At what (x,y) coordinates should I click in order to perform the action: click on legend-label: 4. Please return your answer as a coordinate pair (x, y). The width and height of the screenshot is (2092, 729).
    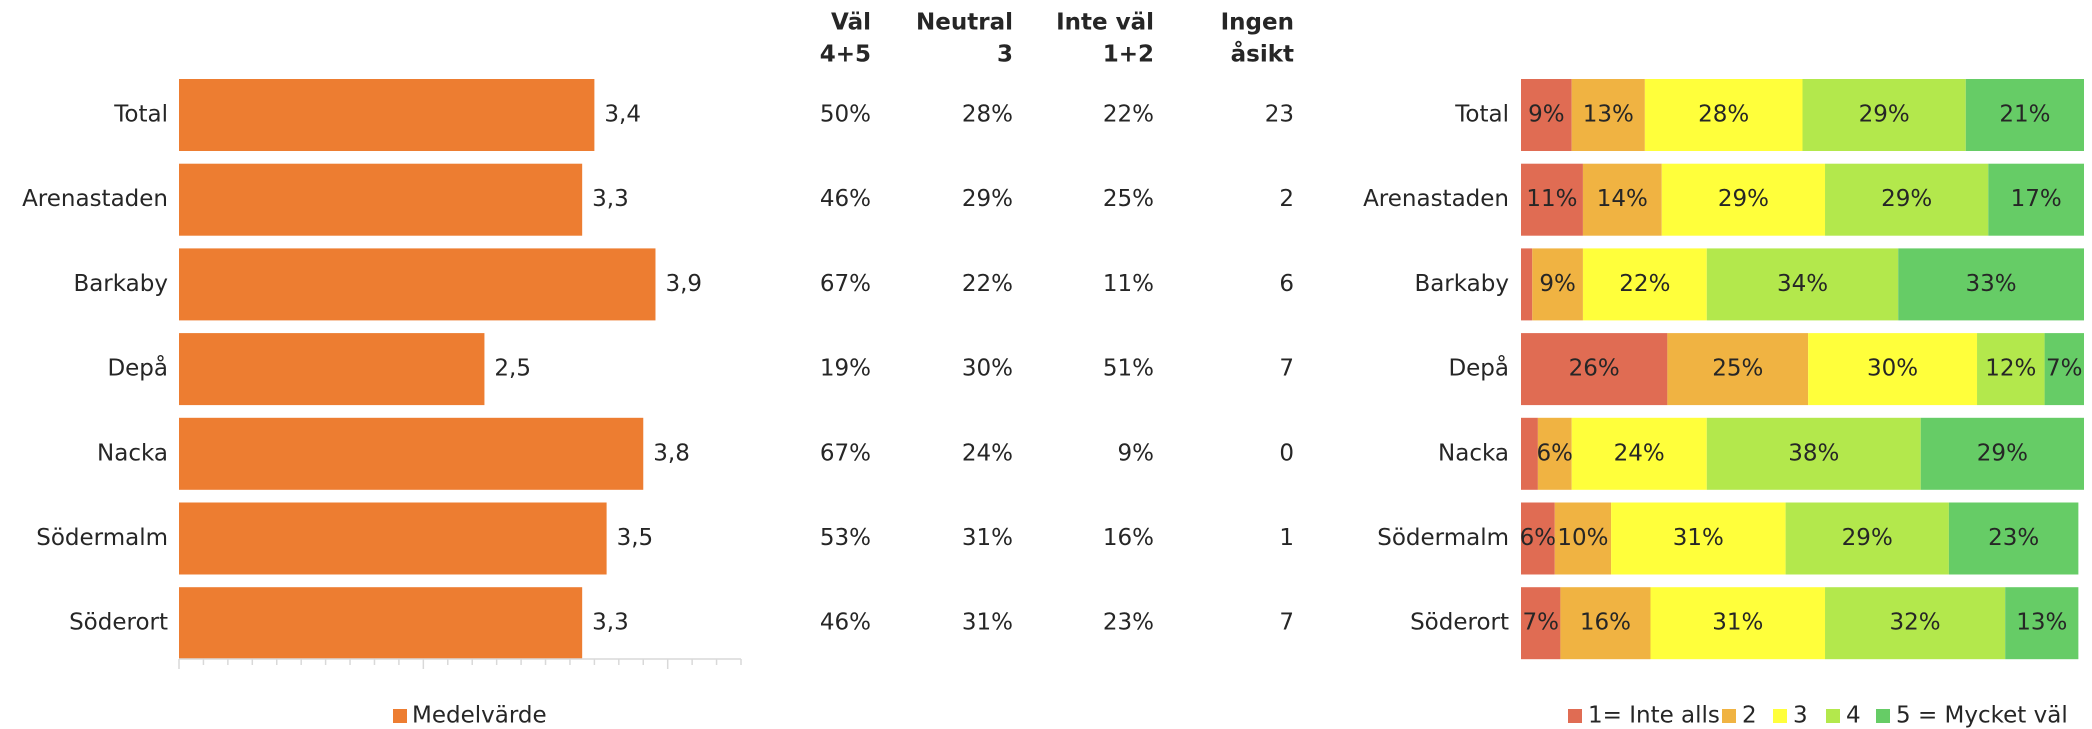
    Looking at the image, I should click on (1853, 716).